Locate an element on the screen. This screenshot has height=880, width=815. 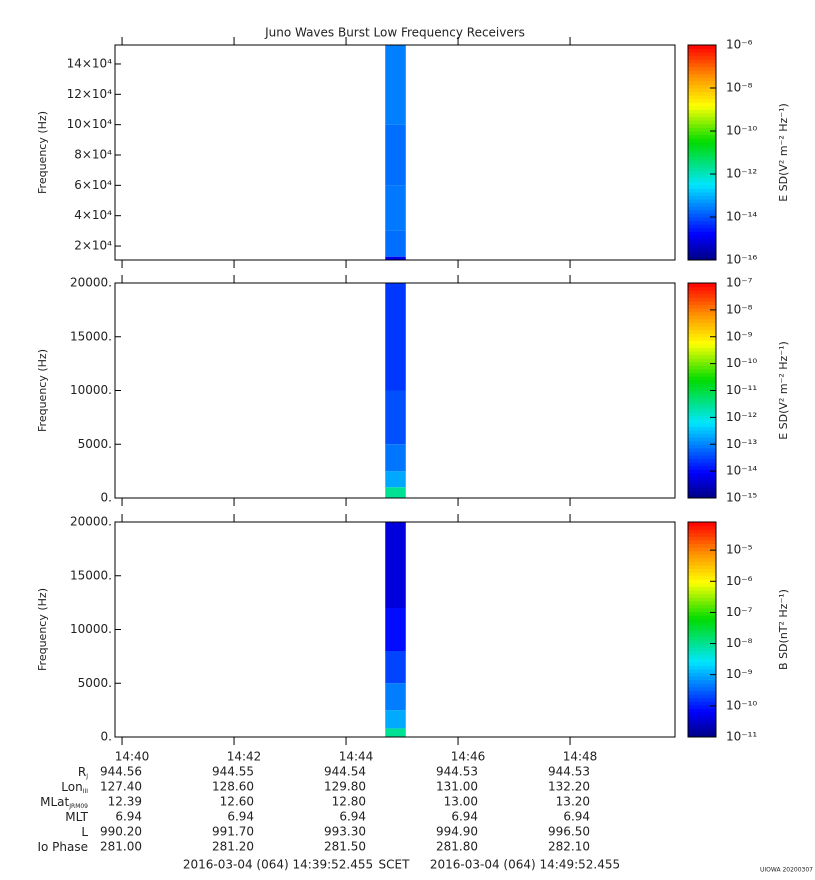
x-tick-label: 14:44 is located at coordinates (356, 757).